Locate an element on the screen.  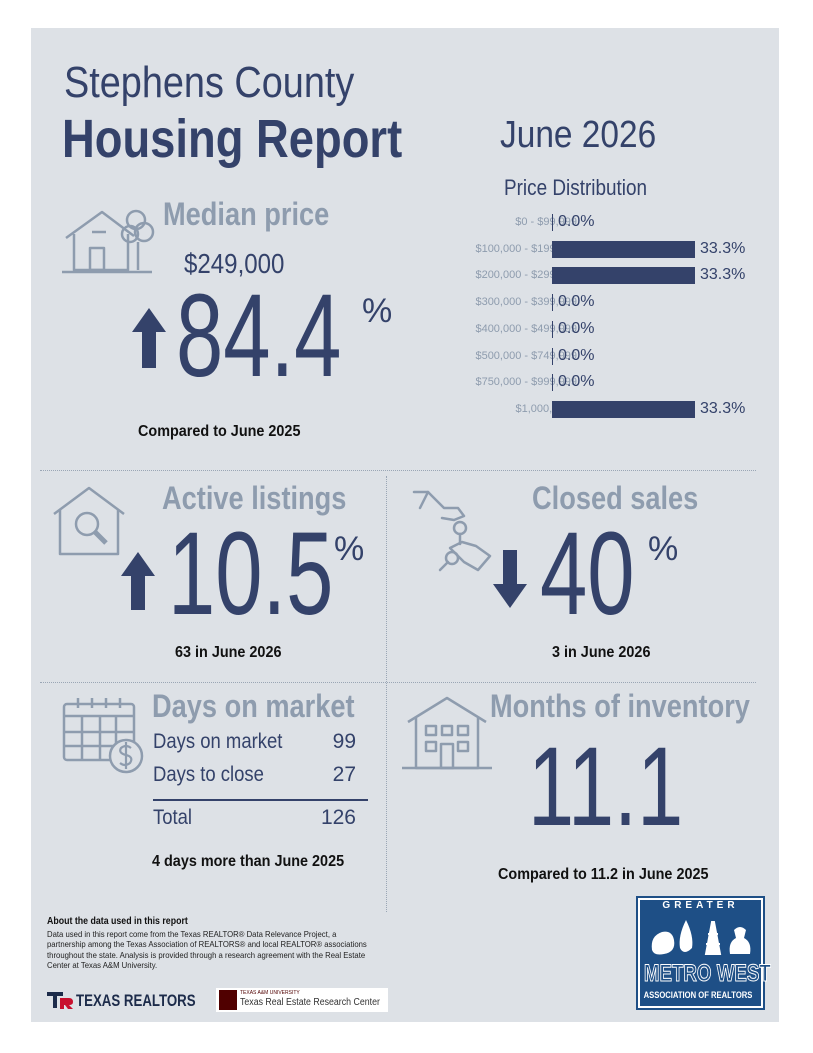
closed-percent-sign: % is located at coordinates (663, 549).